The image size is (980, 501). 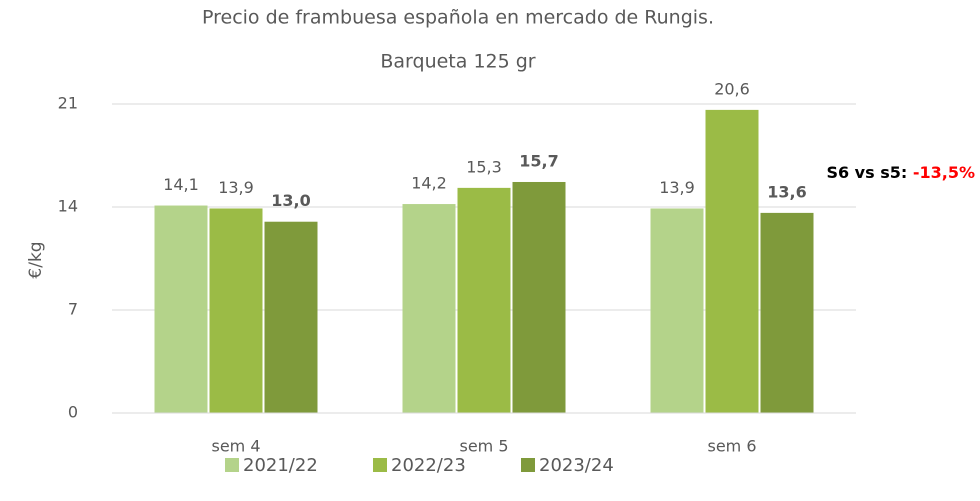 I want to click on data-label: 13,0, so click(x=290, y=200).